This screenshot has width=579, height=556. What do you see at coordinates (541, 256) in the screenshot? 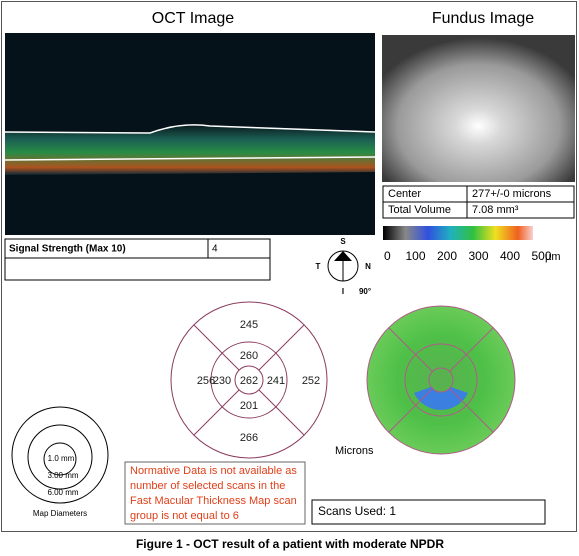
I see `scale-label: 500` at bounding box center [541, 256].